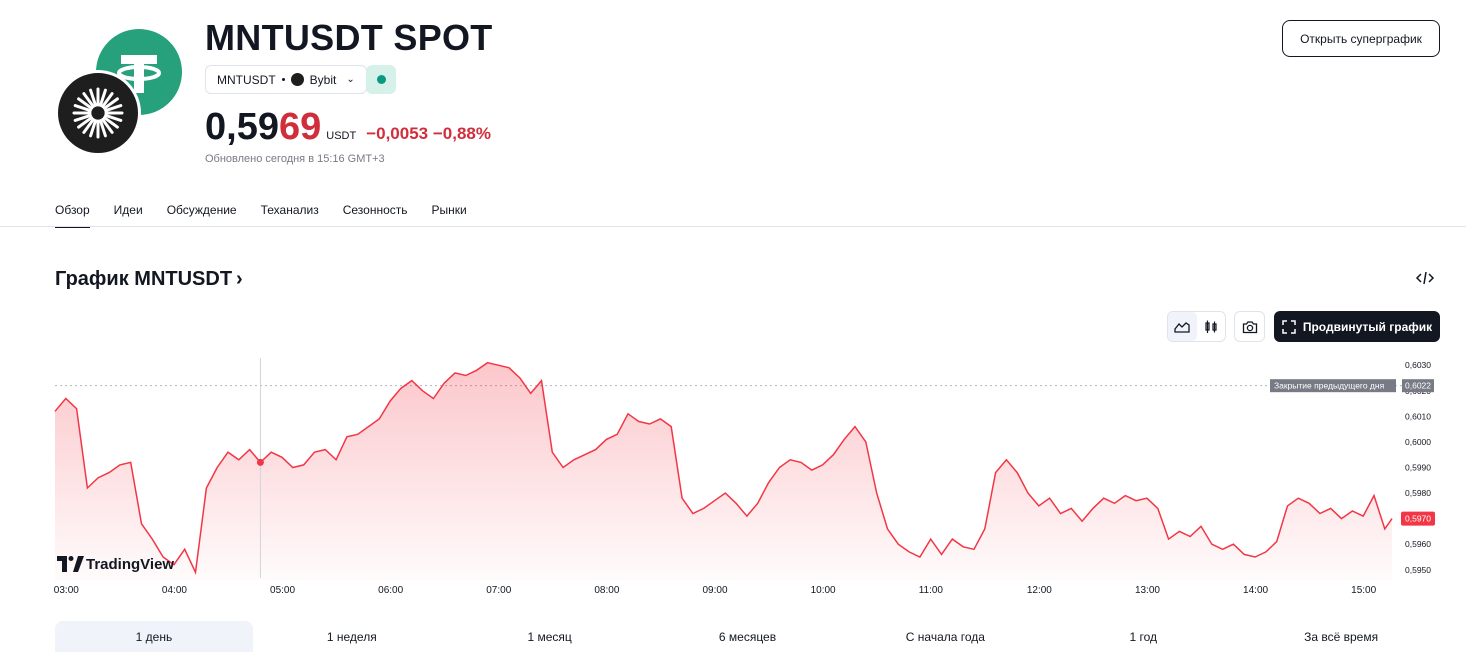 The width and height of the screenshot is (1466, 652). I want to click on y-axis-tick-label: 0,5960, so click(1418, 544).